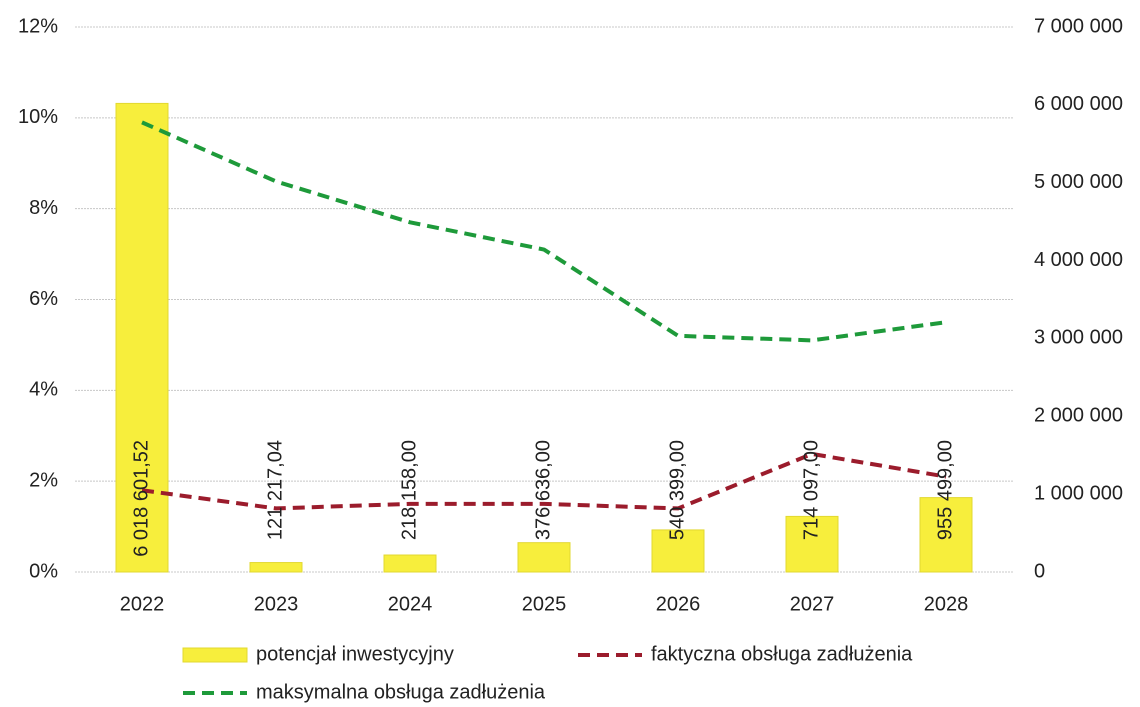  What do you see at coordinates (677, 490) in the screenshot?
I see `data-label: 540 399,00` at bounding box center [677, 490].